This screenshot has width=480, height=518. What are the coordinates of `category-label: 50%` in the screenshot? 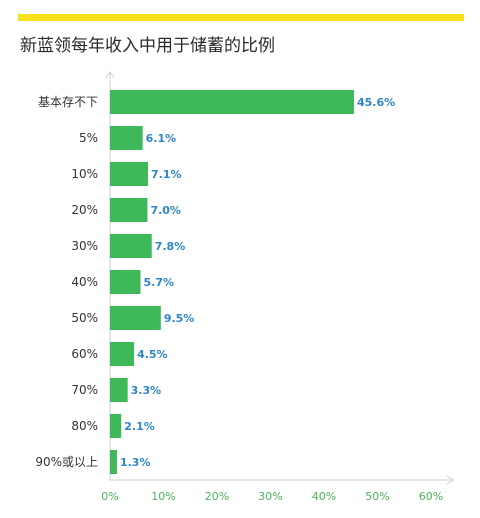 It's located at (84, 318).